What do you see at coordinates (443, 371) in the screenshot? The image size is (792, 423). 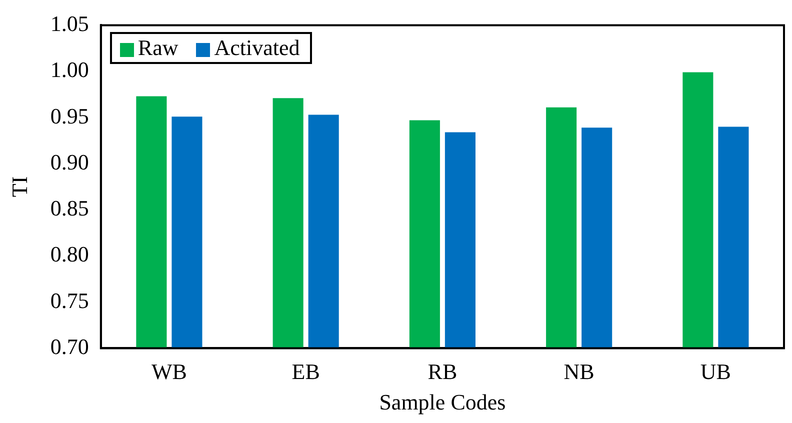 I see `x-tick-label: RB` at bounding box center [443, 371].